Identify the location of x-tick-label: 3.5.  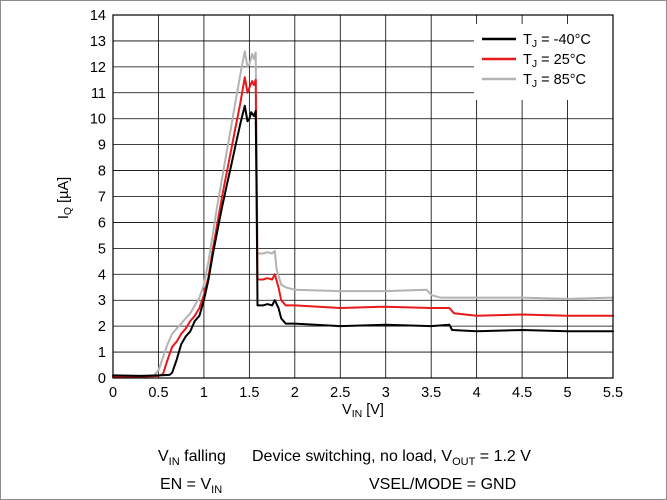
(431, 393).